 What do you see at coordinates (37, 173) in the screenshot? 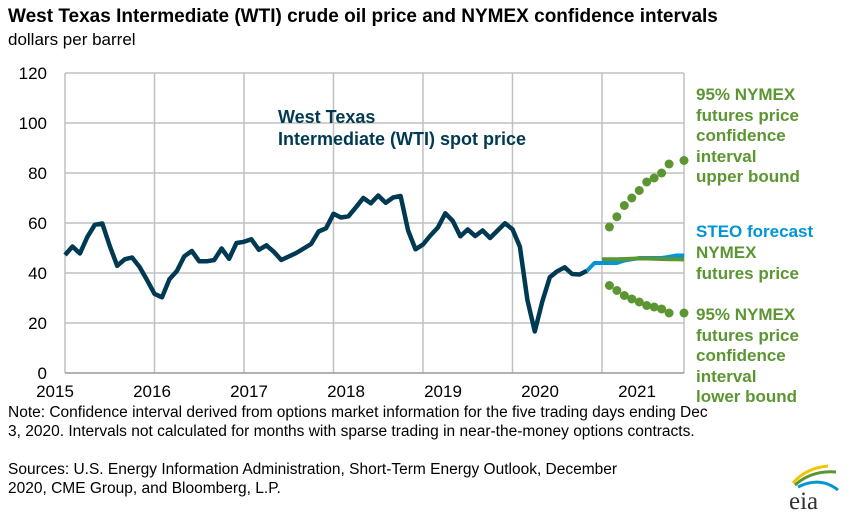
I see `y-tick-label: 80` at bounding box center [37, 173].